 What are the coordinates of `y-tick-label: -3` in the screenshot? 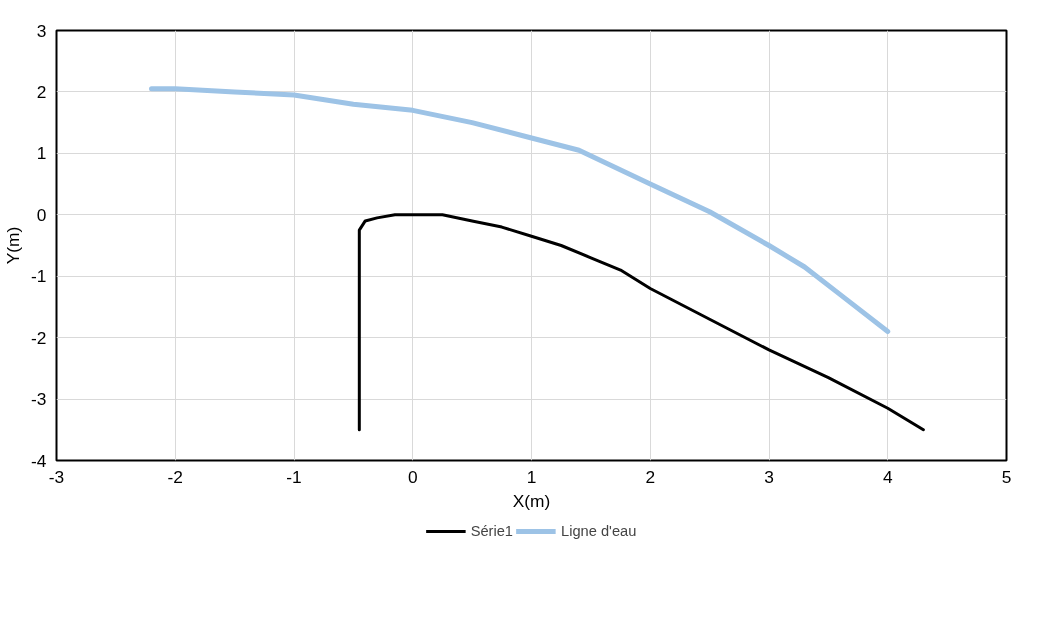 It's located at (39, 399).